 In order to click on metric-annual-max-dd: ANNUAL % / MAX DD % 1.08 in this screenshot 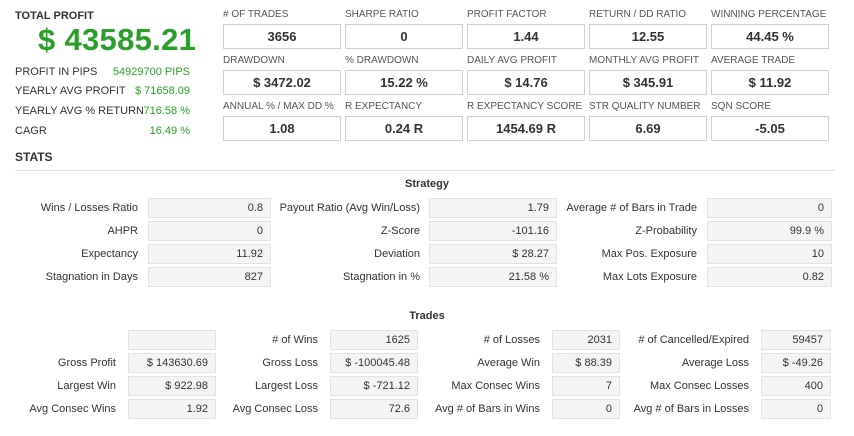, I will do `click(282, 121)`.